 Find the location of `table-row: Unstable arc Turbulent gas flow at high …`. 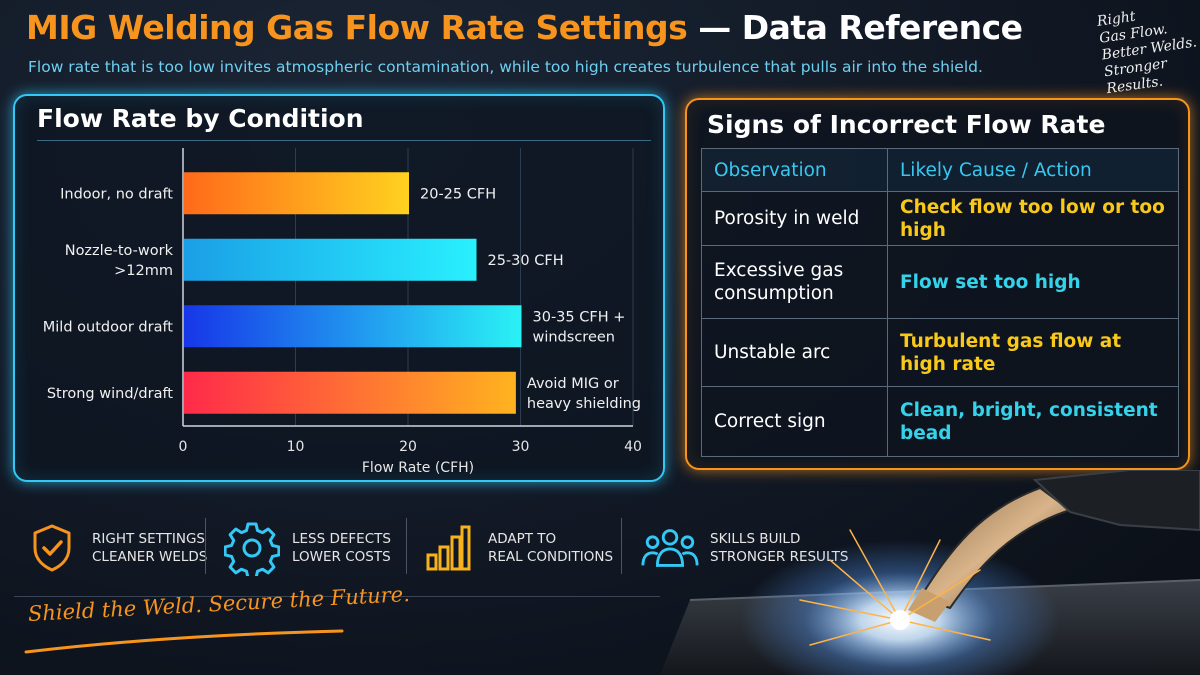

table-row: Unstable arc Turbulent gas flow at high … is located at coordinates (940, 352).